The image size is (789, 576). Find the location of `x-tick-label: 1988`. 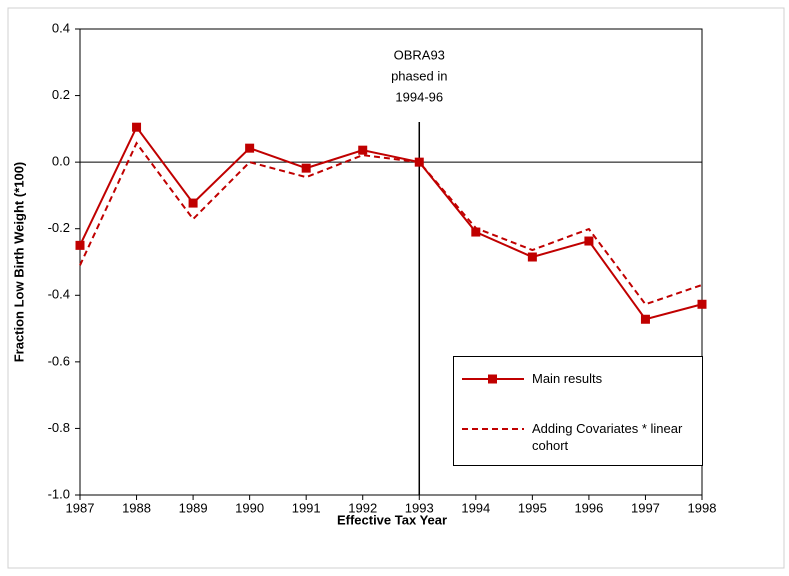

x-tick-label: 1988 is located at coordinates (136, 507).